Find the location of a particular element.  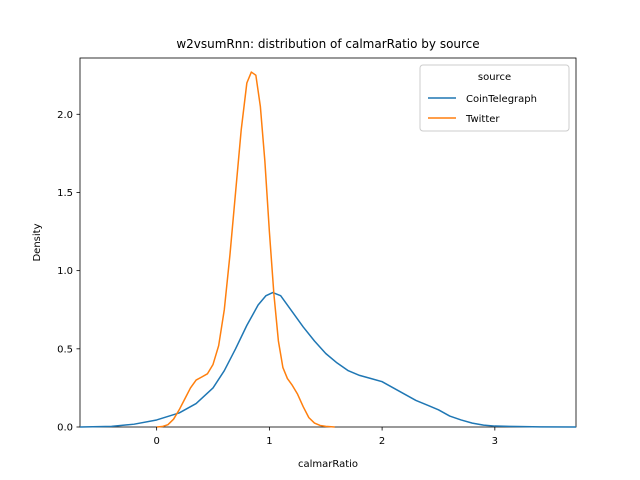

legend-box is located at coordinates (494, 98).